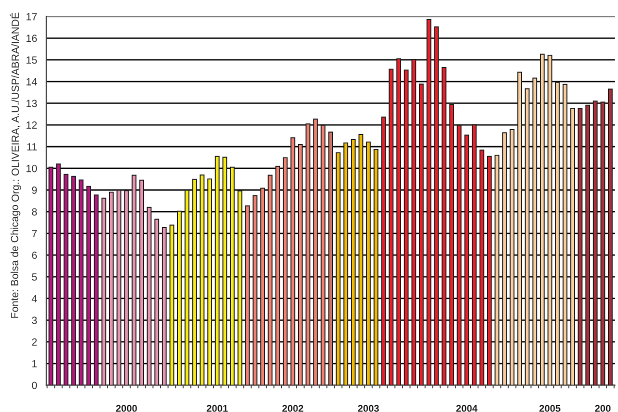  I want to click on x-tick-label: 2001, so click(217, 408).